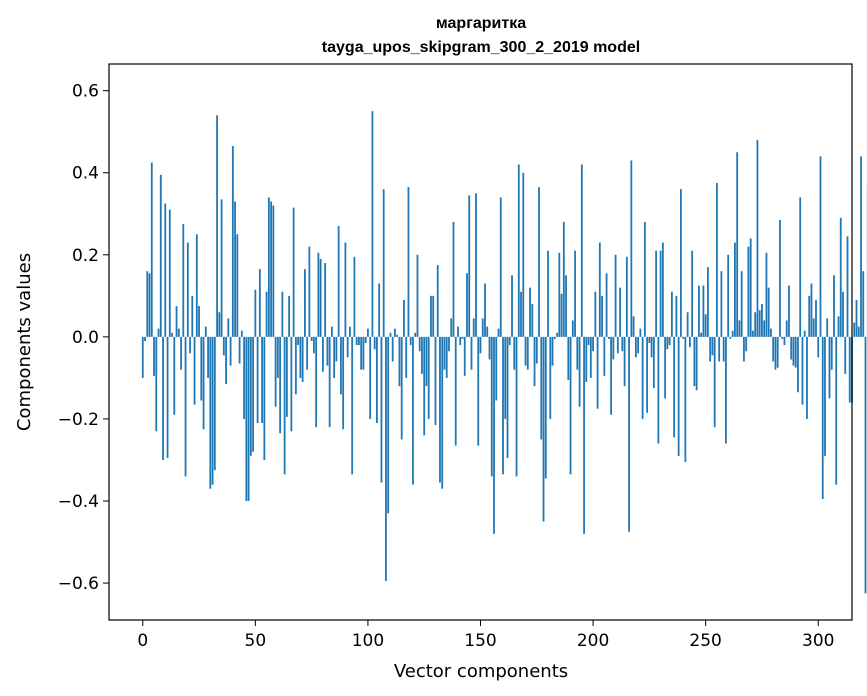 Image resolution: width=867 pixels, height=696 pixels. What do you see at coordinates (593, 641) in the screenshot?
I see `x-tick-label: 200` at bounding box center [593, 641].